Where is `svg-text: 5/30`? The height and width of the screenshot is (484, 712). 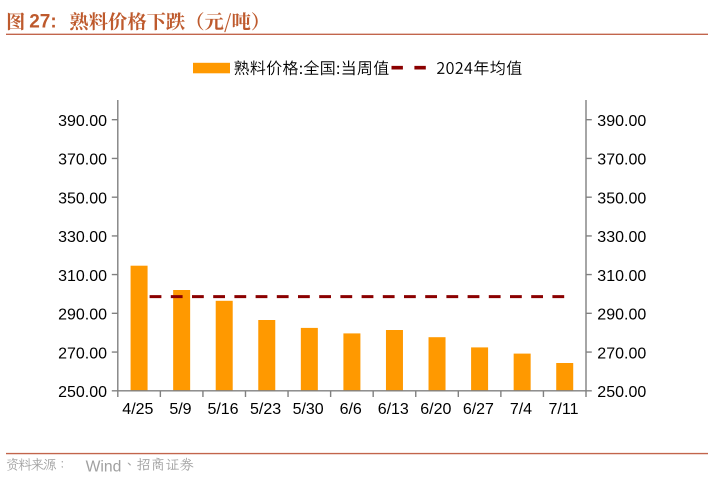
svg-text: 5/30 is located at coordinates (308, 409).